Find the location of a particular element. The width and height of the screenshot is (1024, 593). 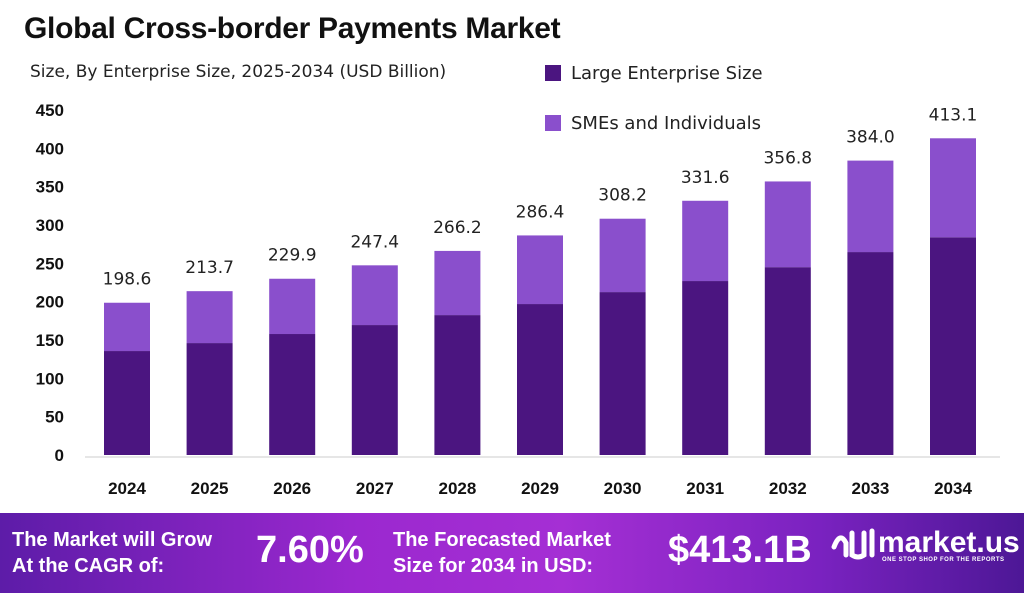

y-tick-label: 0 is located at coordinates (59, 455).